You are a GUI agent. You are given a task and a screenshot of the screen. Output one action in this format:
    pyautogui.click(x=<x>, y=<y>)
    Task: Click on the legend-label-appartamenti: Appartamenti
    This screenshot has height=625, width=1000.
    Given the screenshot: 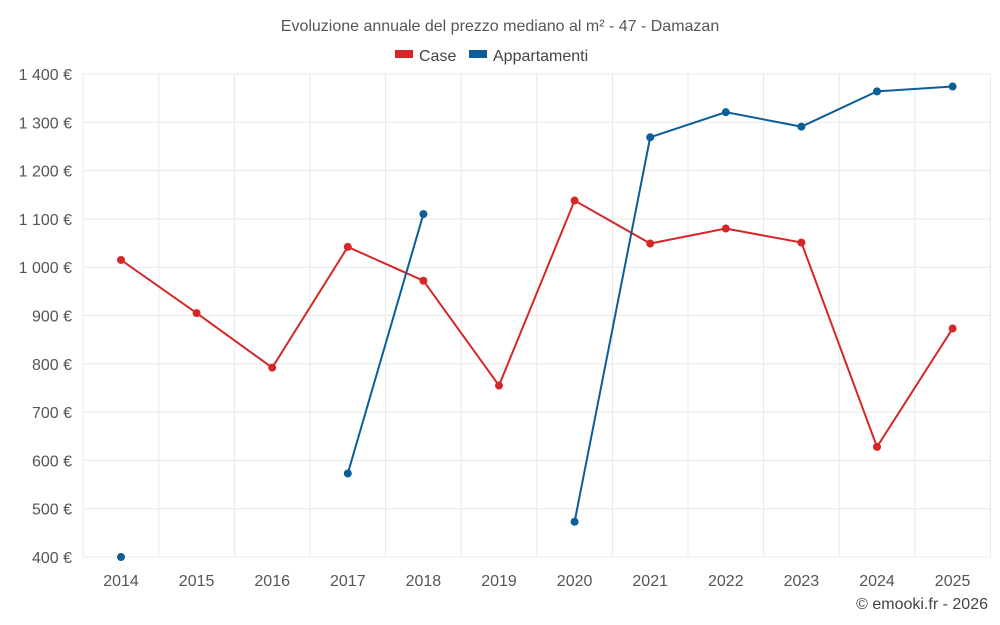 What is the action you would take?
    pyautogui.click(x=540, y=56)
    